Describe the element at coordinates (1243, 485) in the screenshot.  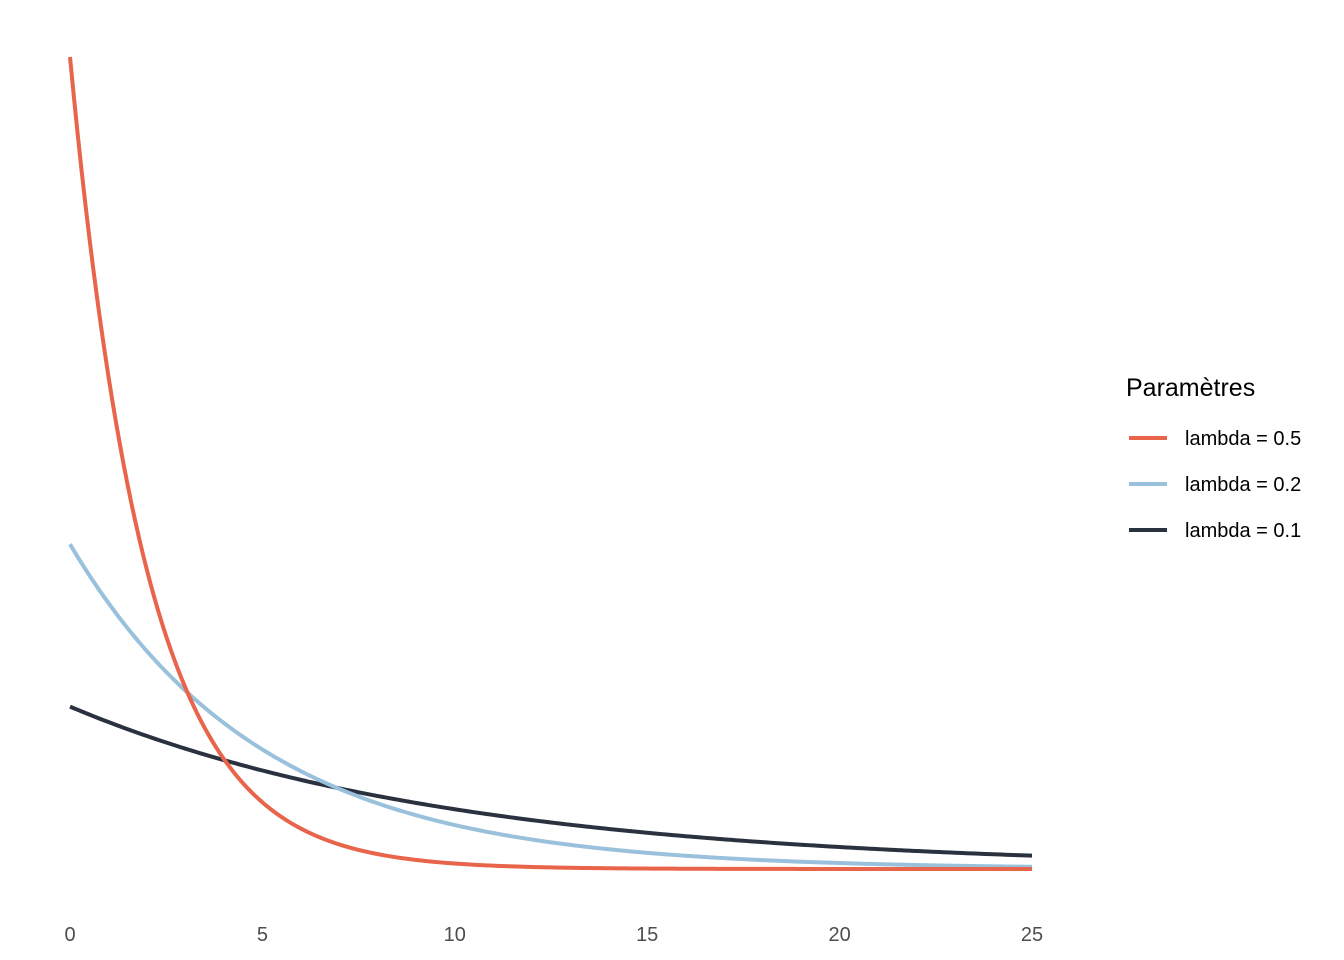
I see `legend-label: lambda = 0.2` at that location.